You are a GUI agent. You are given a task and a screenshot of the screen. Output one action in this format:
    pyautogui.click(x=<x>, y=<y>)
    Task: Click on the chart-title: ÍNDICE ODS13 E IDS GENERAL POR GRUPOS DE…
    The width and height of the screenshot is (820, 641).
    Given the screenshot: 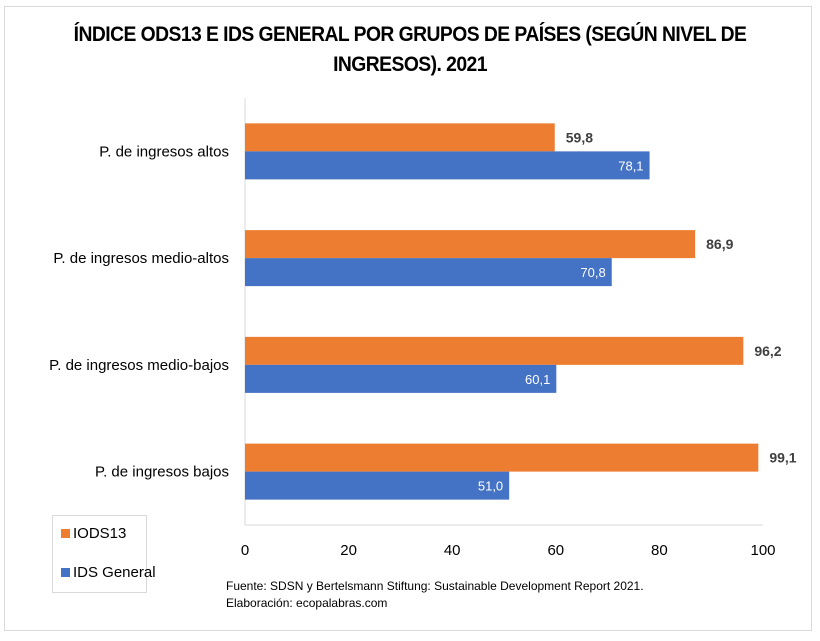 What is the action you would take?
    pyautogui.click(x=410, y=50)
    